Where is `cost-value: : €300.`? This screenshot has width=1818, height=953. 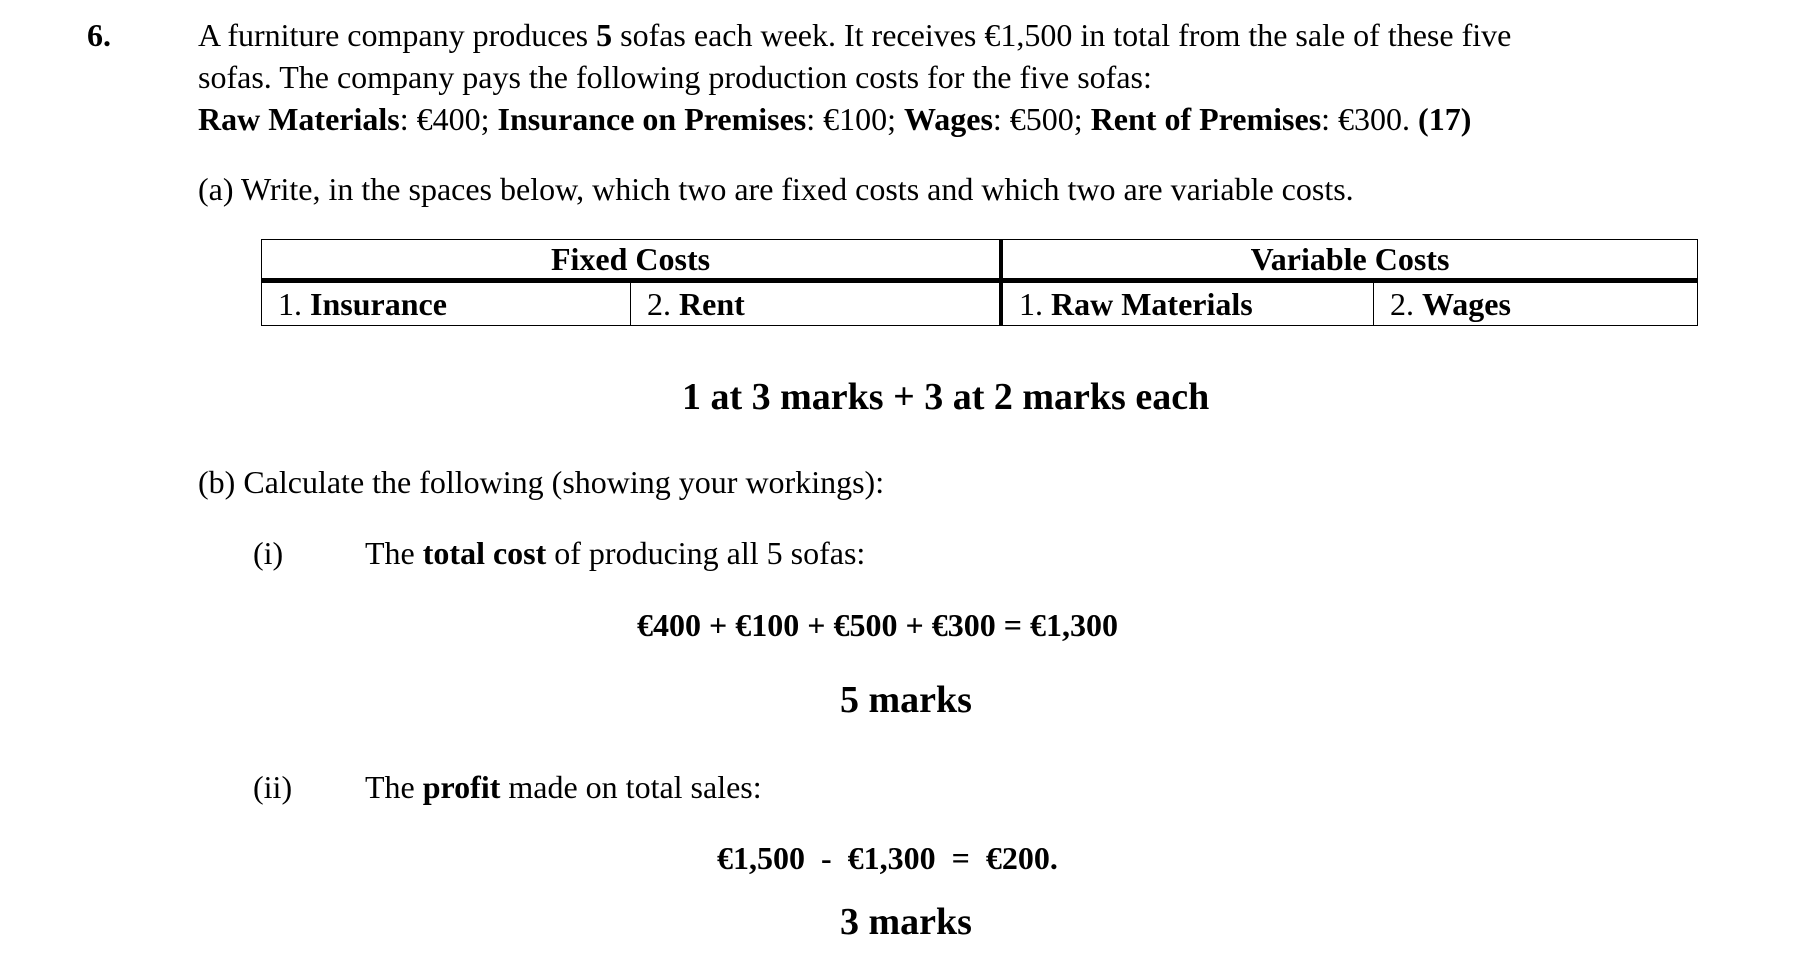 cost-value: : €300. is located at coordinates (1370, 119).